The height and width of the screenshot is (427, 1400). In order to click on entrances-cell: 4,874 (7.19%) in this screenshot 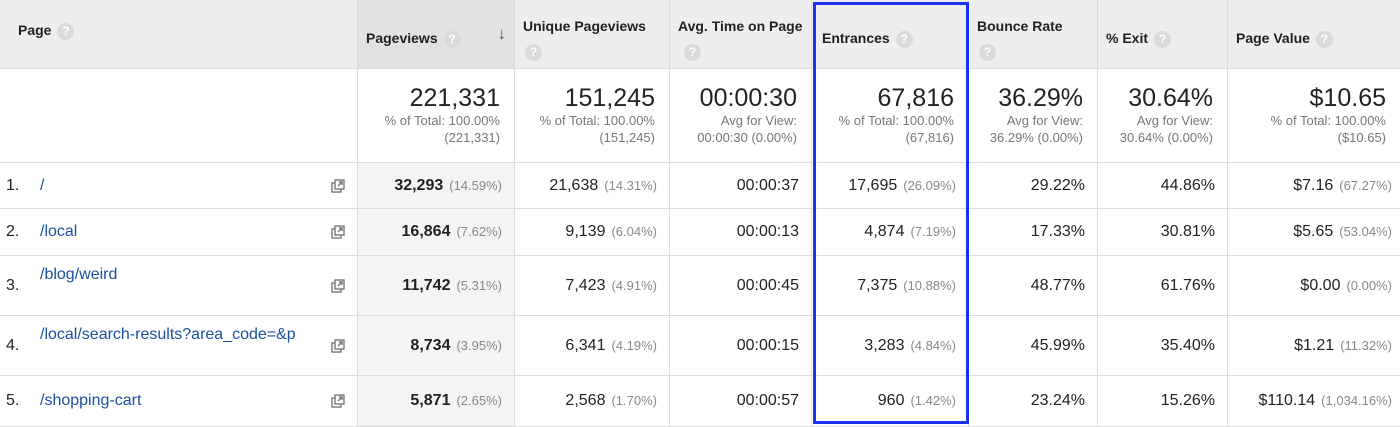, I will do `click(890, 232)`.